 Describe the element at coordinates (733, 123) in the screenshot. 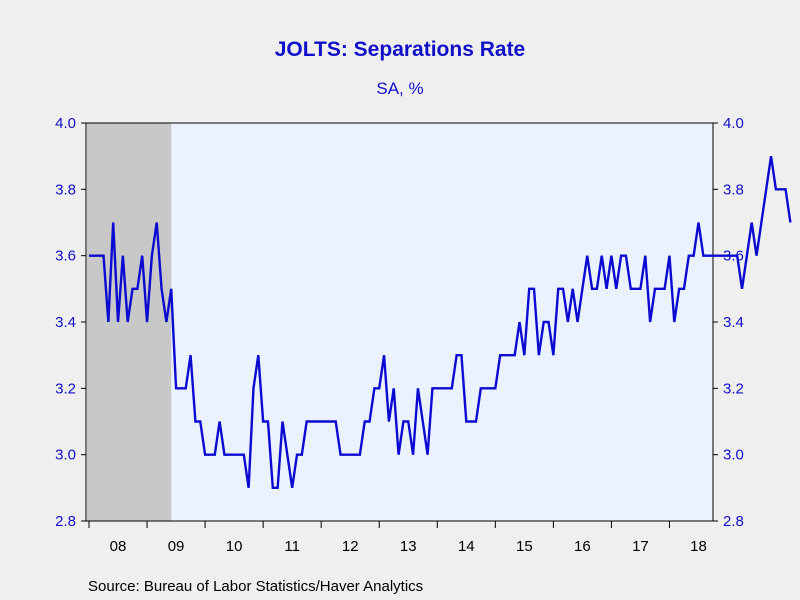

I see `y-tick-label-right: 4.0` at that location.